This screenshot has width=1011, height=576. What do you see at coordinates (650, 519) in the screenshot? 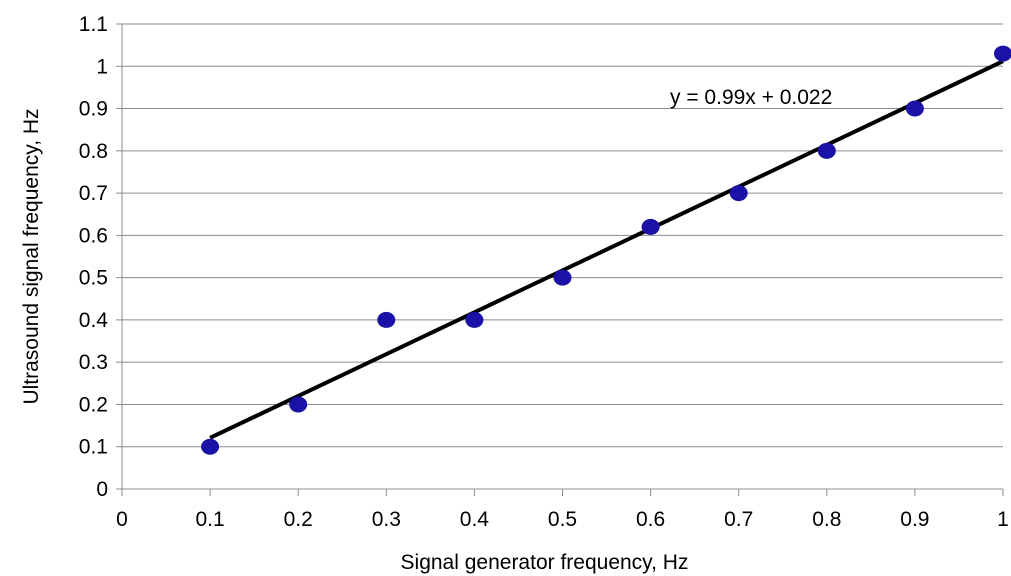
I see `x-tick-label: 0.6` at bounding box center [650, 519].